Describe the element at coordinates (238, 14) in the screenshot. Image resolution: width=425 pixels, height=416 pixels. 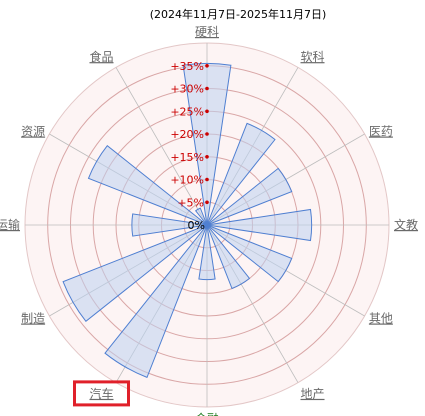
I see `date-range-label: (2024年11月7日-2025年11月7日)` at that location.